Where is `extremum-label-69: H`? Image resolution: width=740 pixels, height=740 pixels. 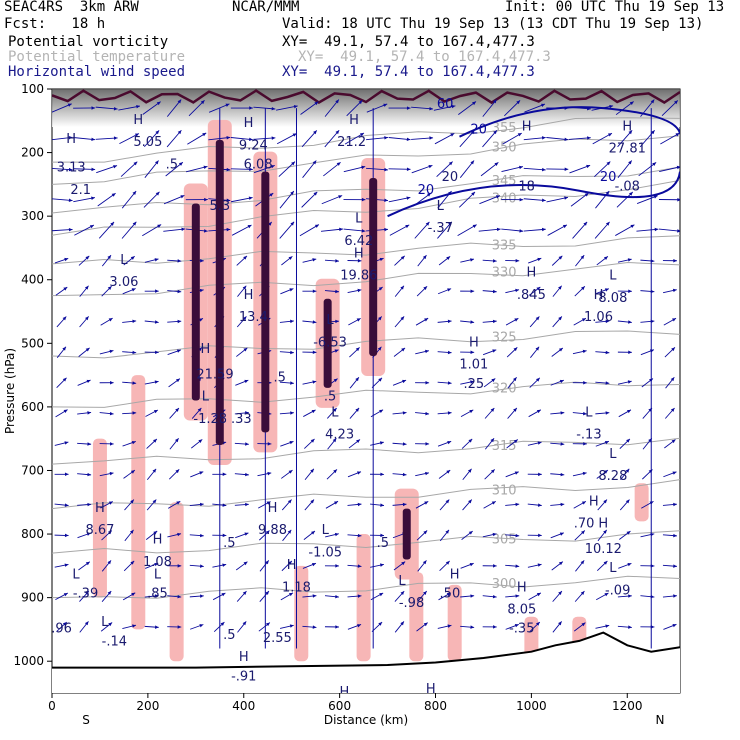 extremum-label-69: H is located at coordinates (273, 508).